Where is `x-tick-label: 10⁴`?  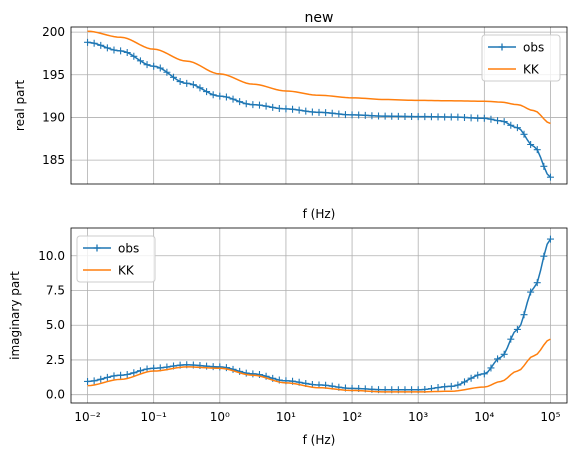
x-tick-label: 10⁴ is located at coordinates (484, 417).